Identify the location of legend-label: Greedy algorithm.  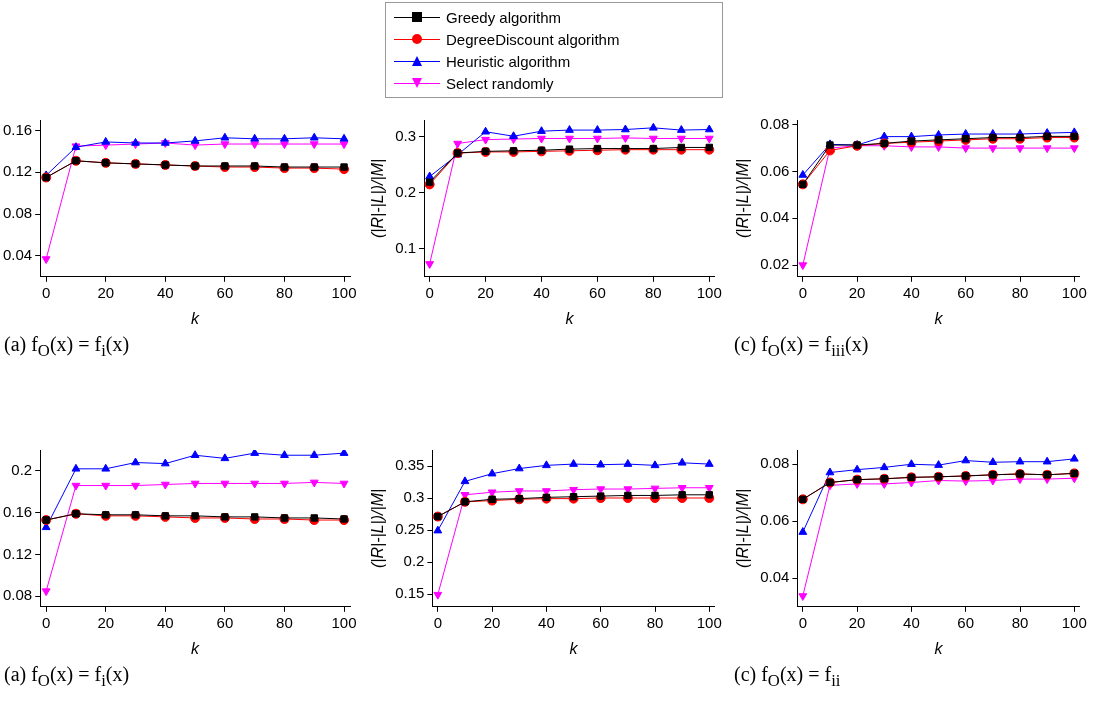
(504, 17).